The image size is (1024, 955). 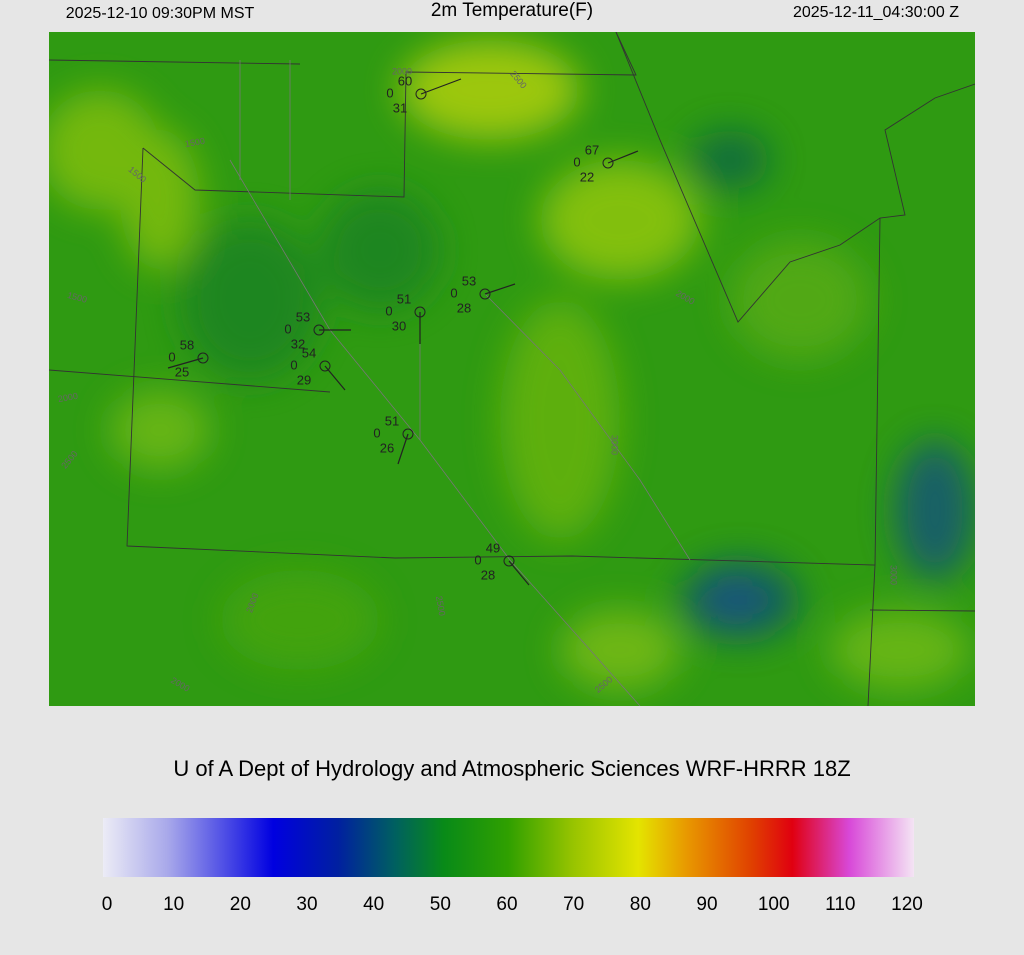 What do you see at coordinates (306, 904) in the screenshot?
I see `colorbar-tick-label: 30` at bounding box center [306, 904].